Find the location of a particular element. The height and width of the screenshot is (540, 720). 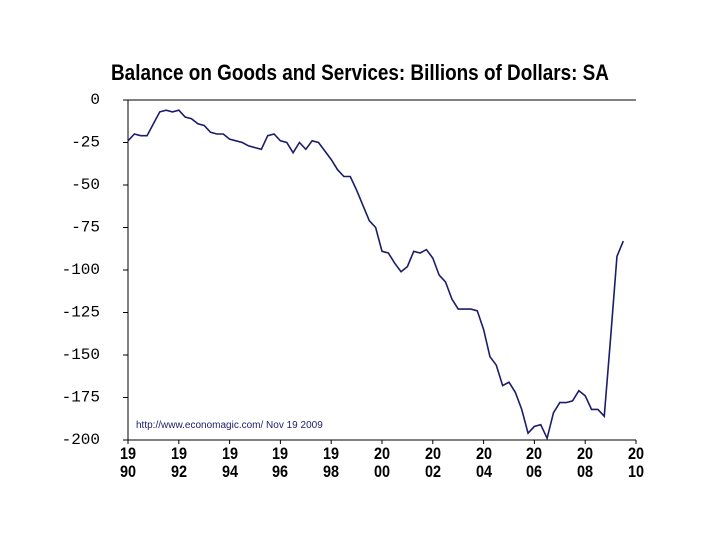

x-tick-label: 1990 is located at coordinates (128, 462).